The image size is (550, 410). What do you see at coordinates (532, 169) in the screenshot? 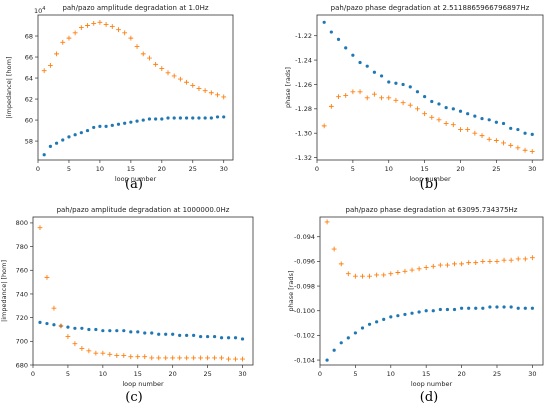
I see `x-tick-label: 30` at bounding box center [532, 169].